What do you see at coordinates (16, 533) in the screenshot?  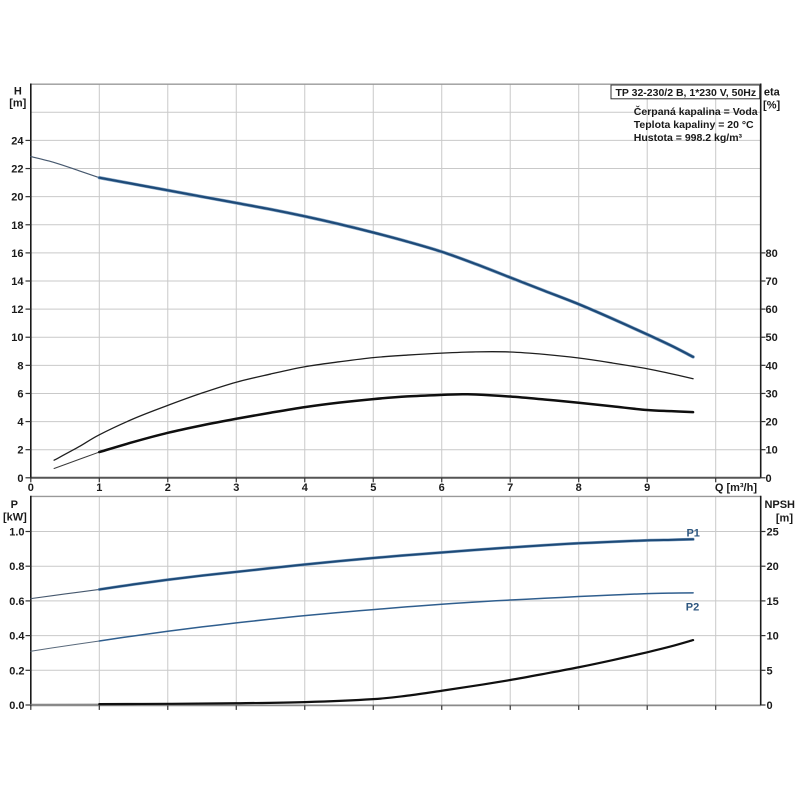 I see `svg-text: 1.0` at bounding box center [16, 533].